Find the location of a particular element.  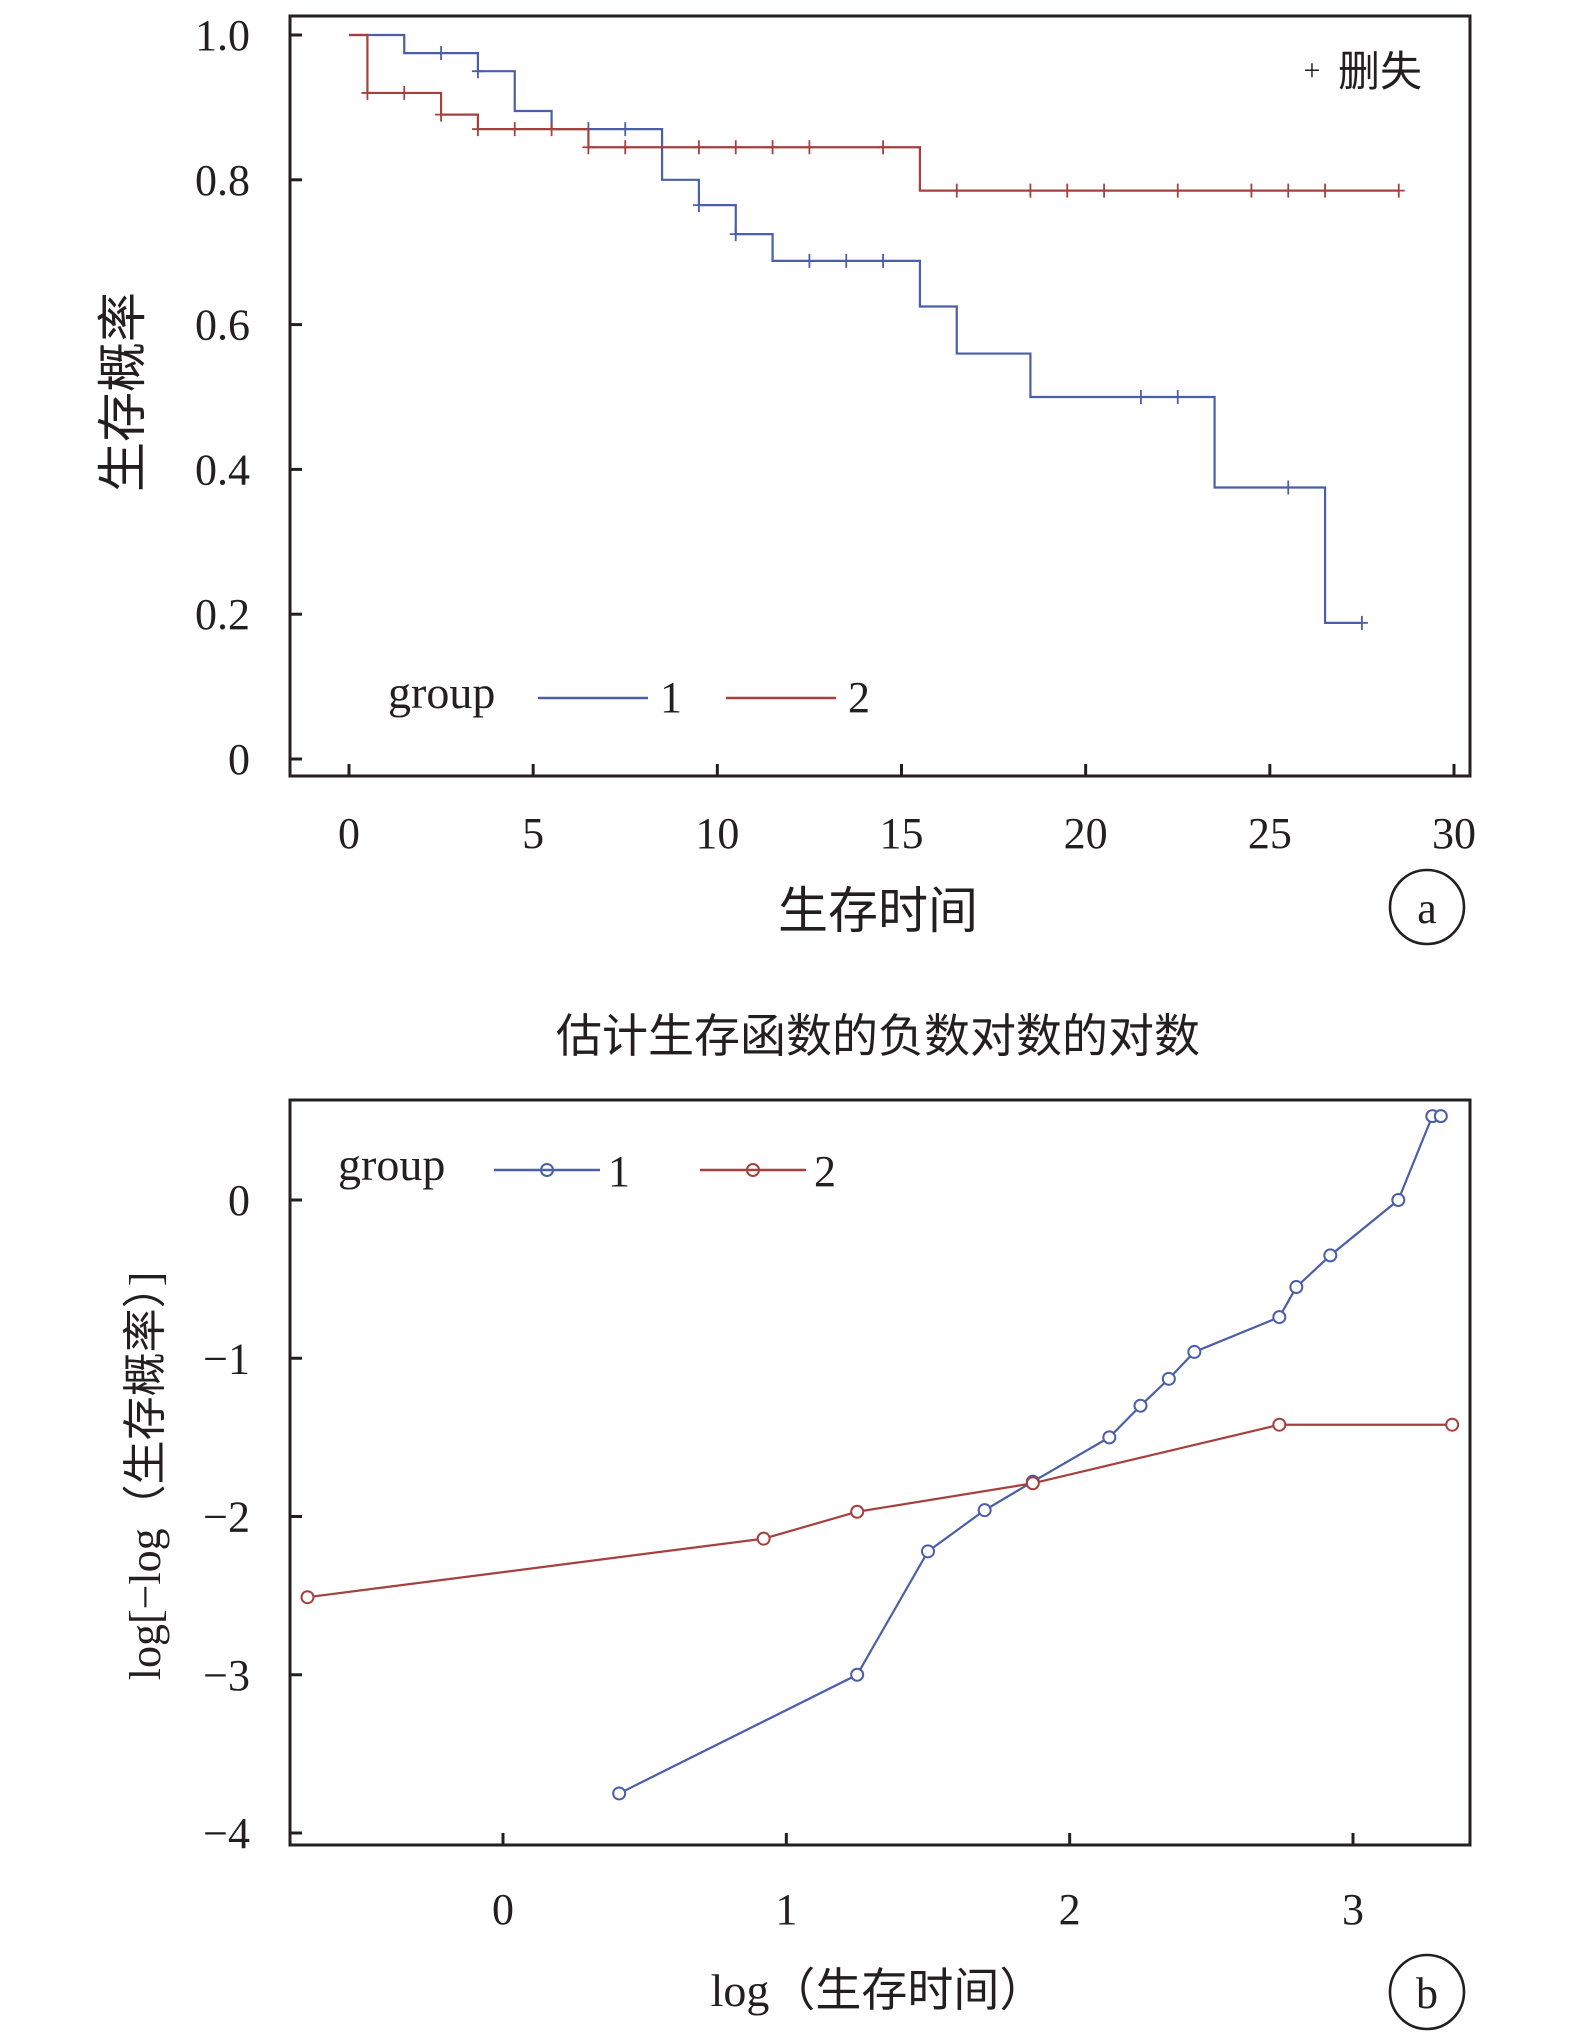

panel-b-y-tick-label: −1 is located at coordinates (226, 1358).